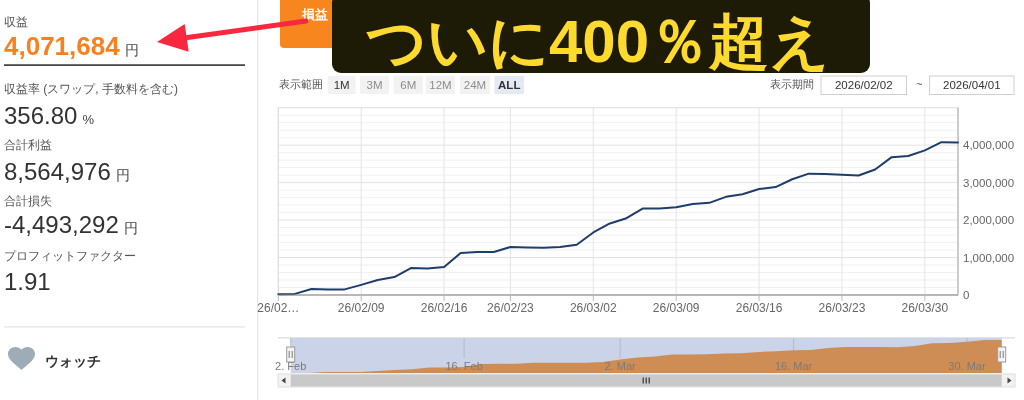 This screenshot has height=400, width=1024. Describe the element at coordinates (989, 220) in the screenshot. I see `y-tick-label: 2,000,000` at that location.